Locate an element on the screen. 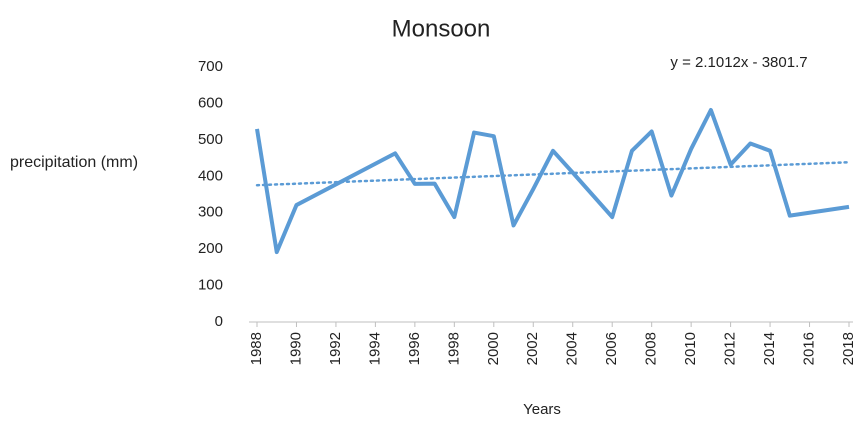  y-tick-label: 100 is located at coordinates (210, 285).